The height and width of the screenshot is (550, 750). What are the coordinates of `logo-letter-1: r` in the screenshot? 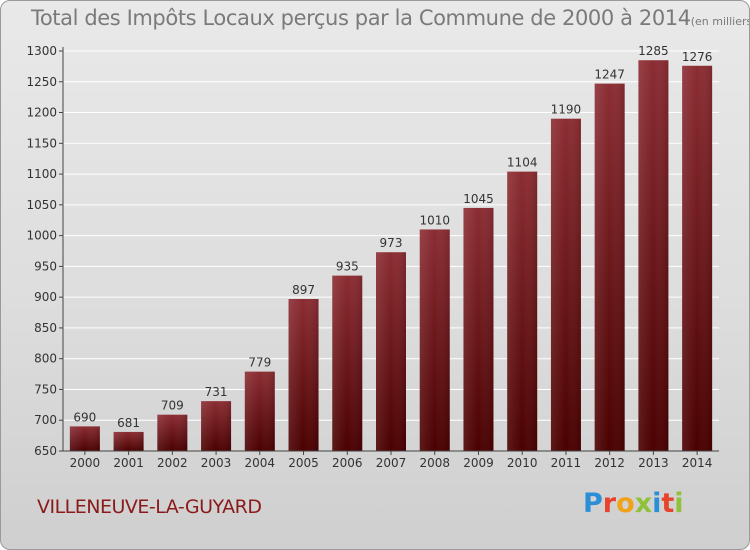 It's located at (609, 503).